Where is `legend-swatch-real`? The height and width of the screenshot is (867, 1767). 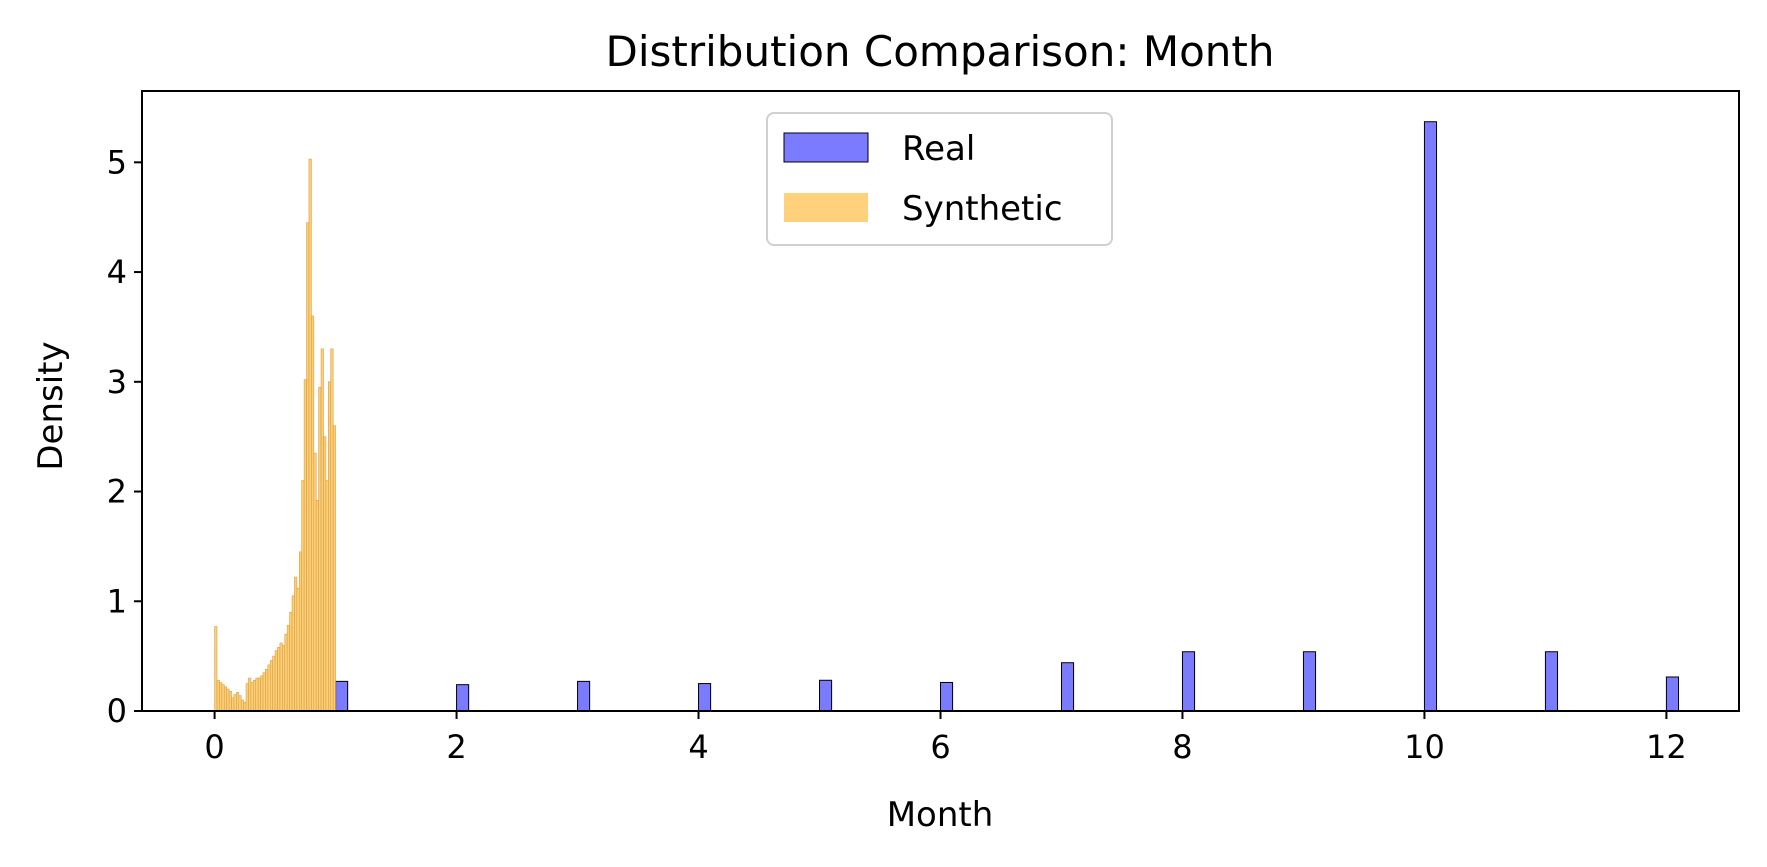
legend-swatch-real is located at coordinates (826, 147).